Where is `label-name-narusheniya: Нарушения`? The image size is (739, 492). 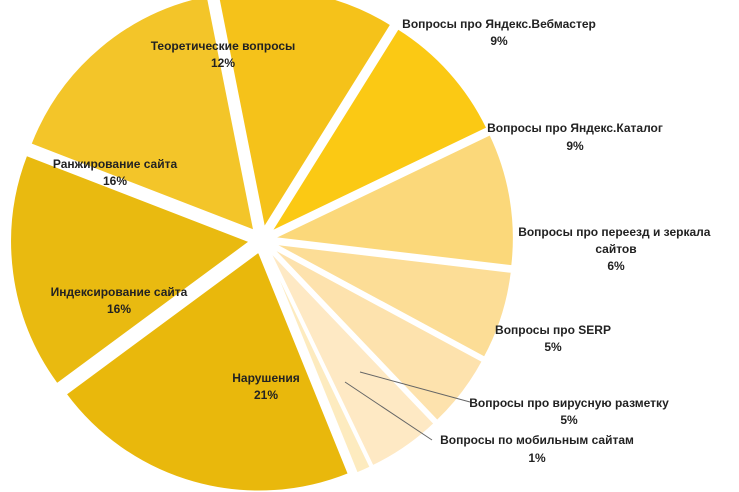
label-name-narusheniya: Нарушения is located at coordinates (266, 378).